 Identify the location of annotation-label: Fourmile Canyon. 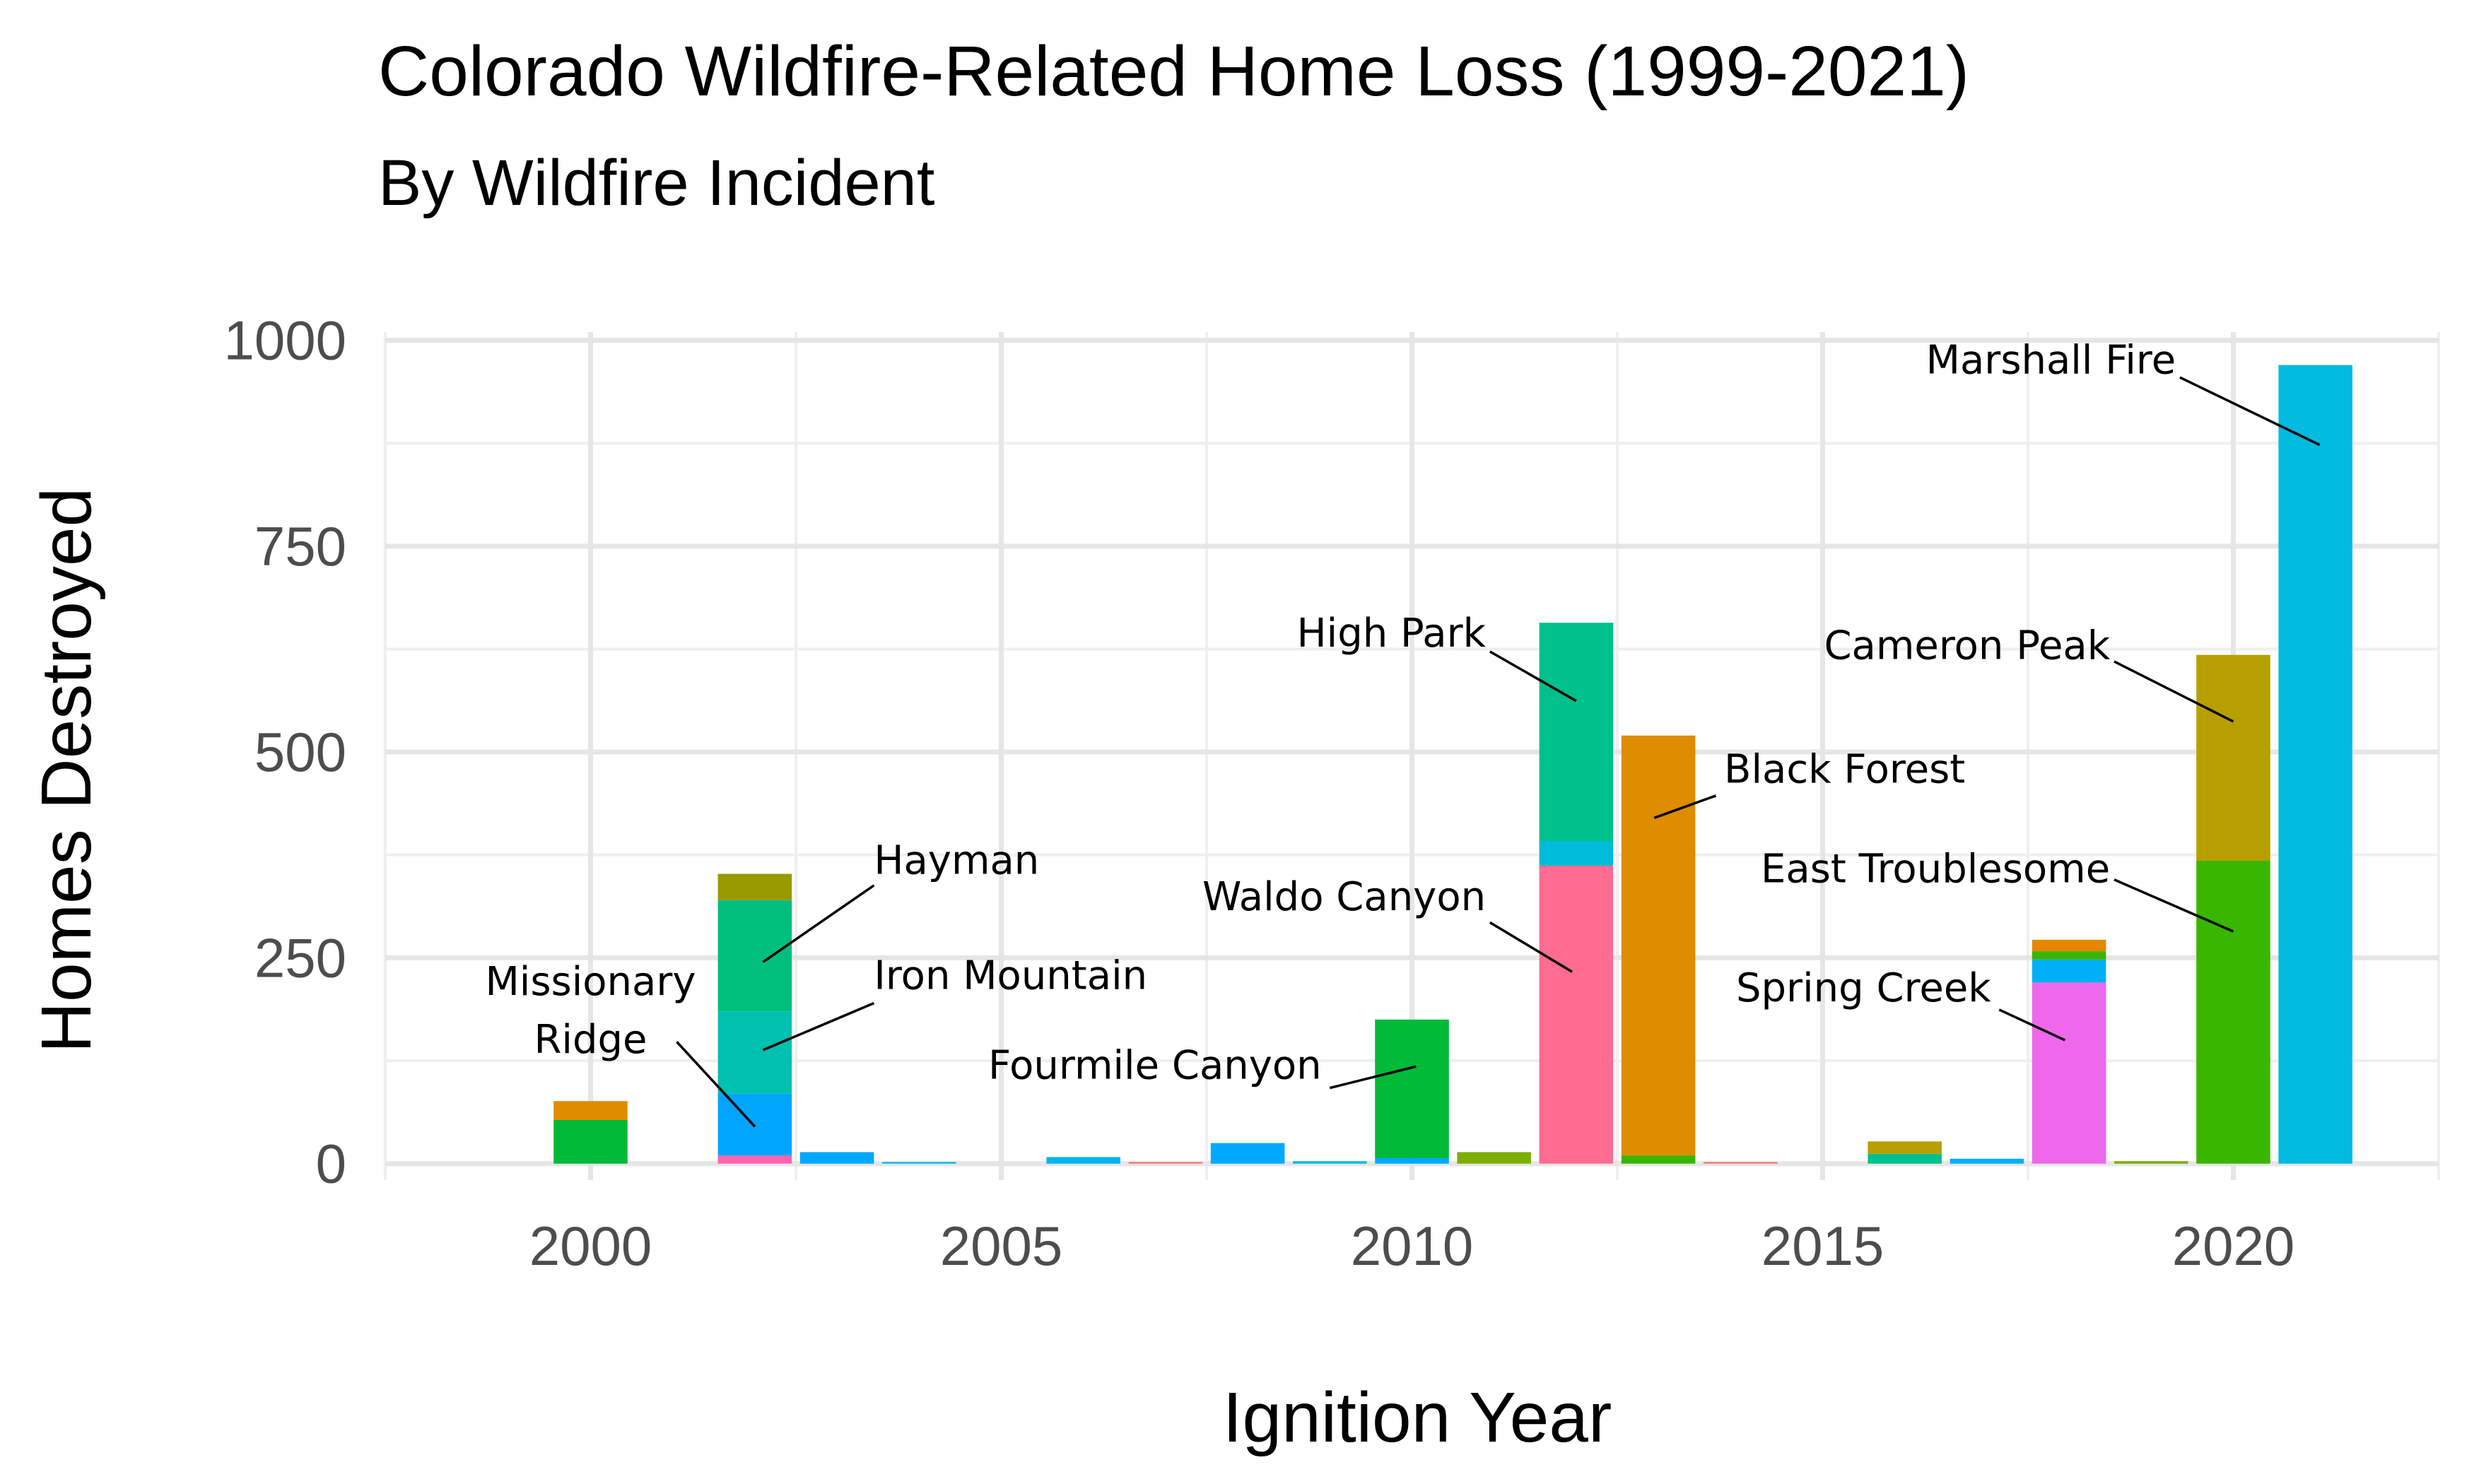
(1155, 1066).